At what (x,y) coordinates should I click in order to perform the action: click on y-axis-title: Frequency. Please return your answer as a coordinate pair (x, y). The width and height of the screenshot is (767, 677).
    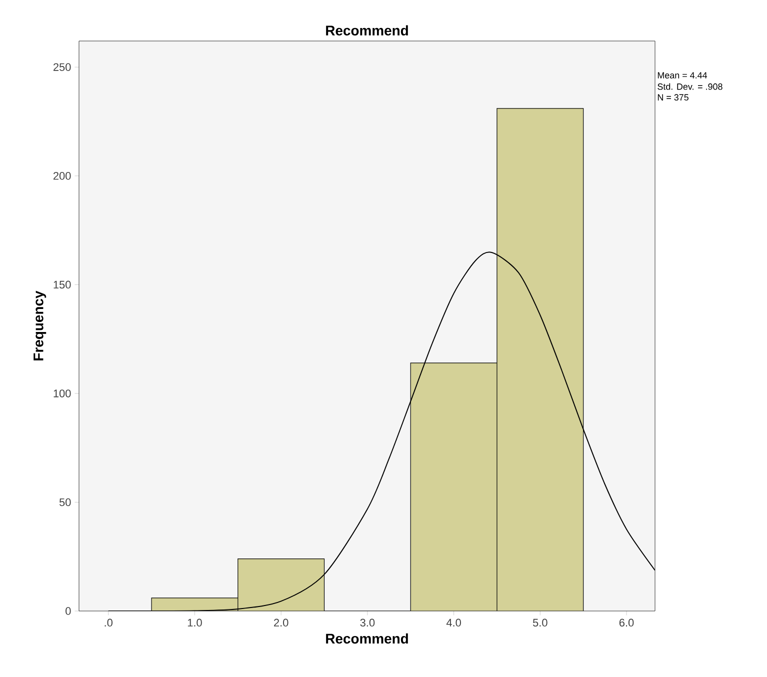
    Looking at the image, I should click on (40, 325).